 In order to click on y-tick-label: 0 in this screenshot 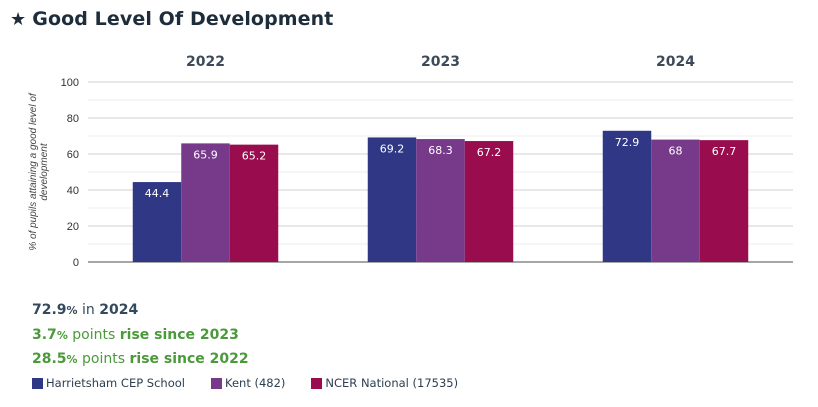, I will do `click(76, 263)`.